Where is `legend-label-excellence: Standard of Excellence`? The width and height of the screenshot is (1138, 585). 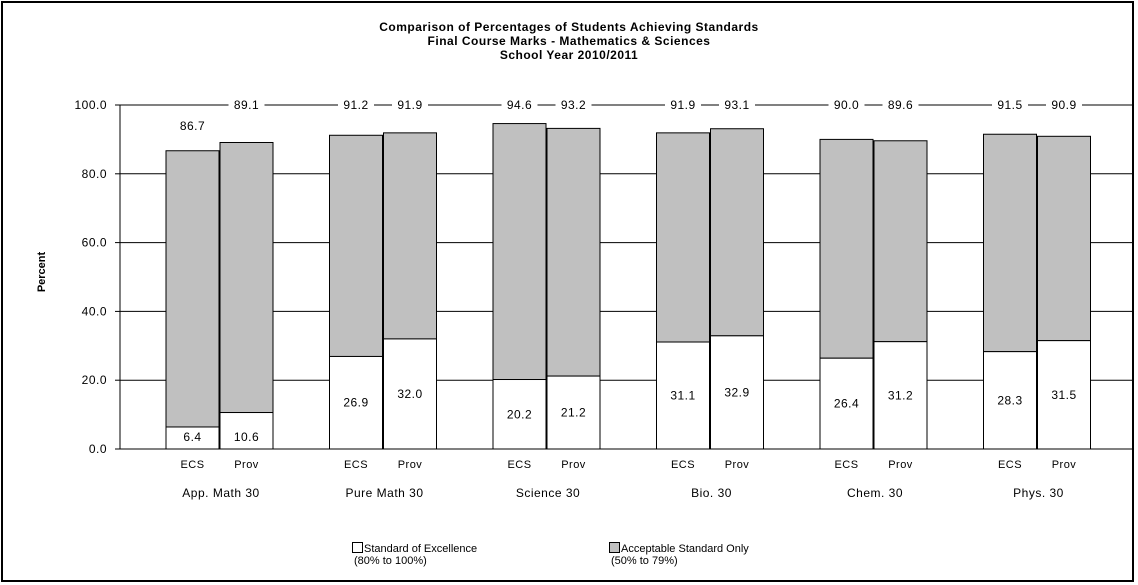
legend-label-excellence: Standard of Excellence is located at coordinates (421, 549).